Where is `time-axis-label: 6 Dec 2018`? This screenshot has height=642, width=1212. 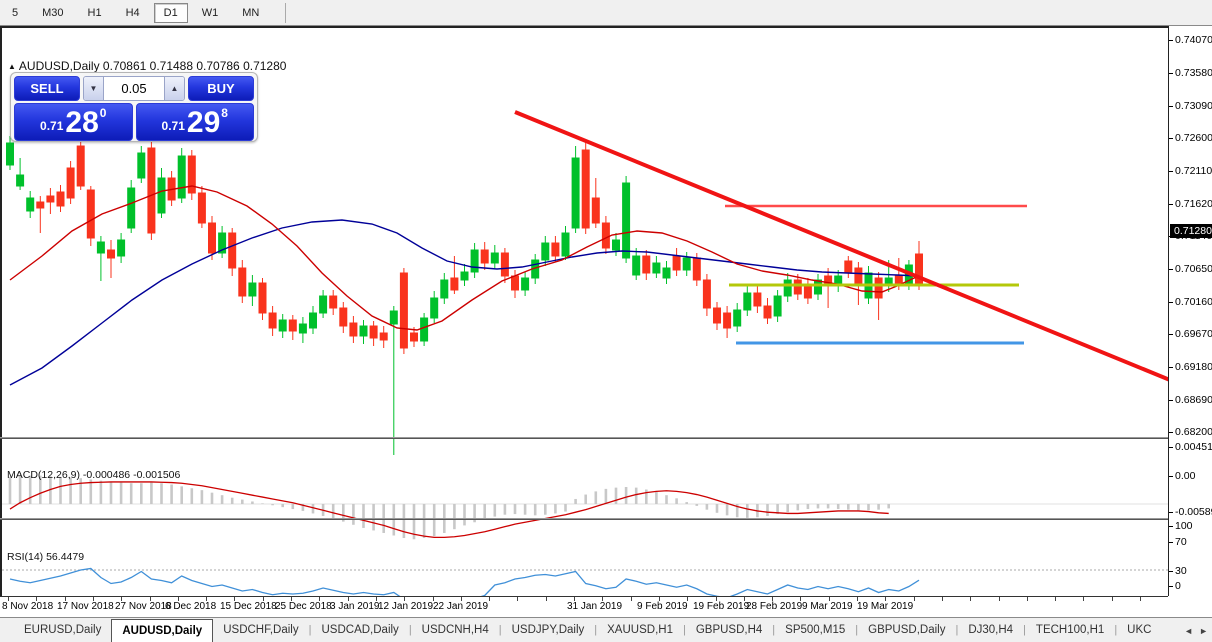
time-axis-label: 6 Dec 2018 is located at coordinates (191, 606).